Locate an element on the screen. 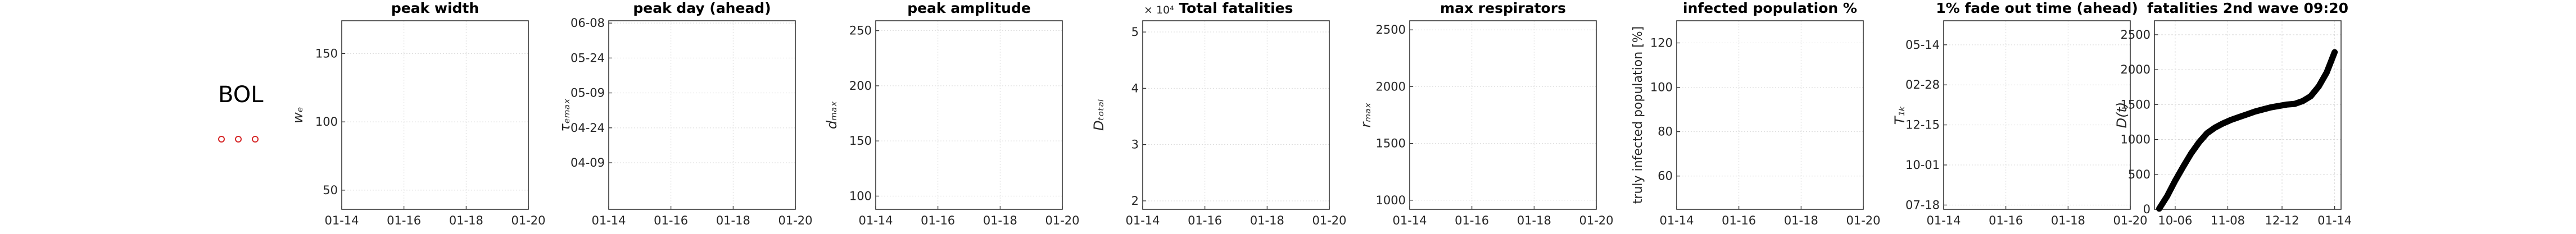  x-tick-label: 10-06 is located at coordinates (2175, 220).